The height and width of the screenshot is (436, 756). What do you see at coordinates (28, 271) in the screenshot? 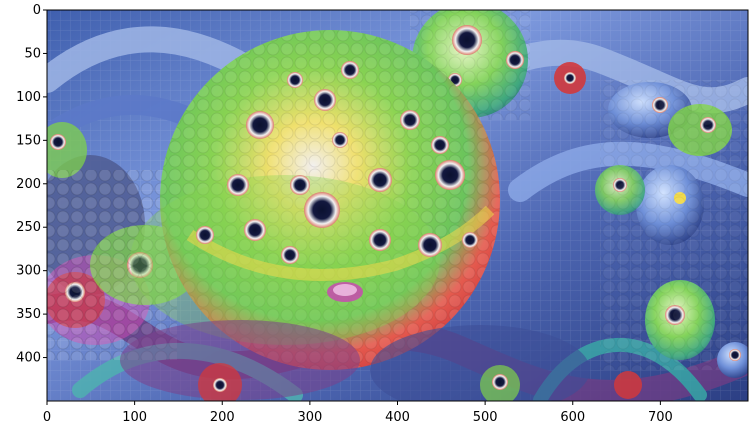
I see `y-tick-label: 300` at bounding box center [28, 271].